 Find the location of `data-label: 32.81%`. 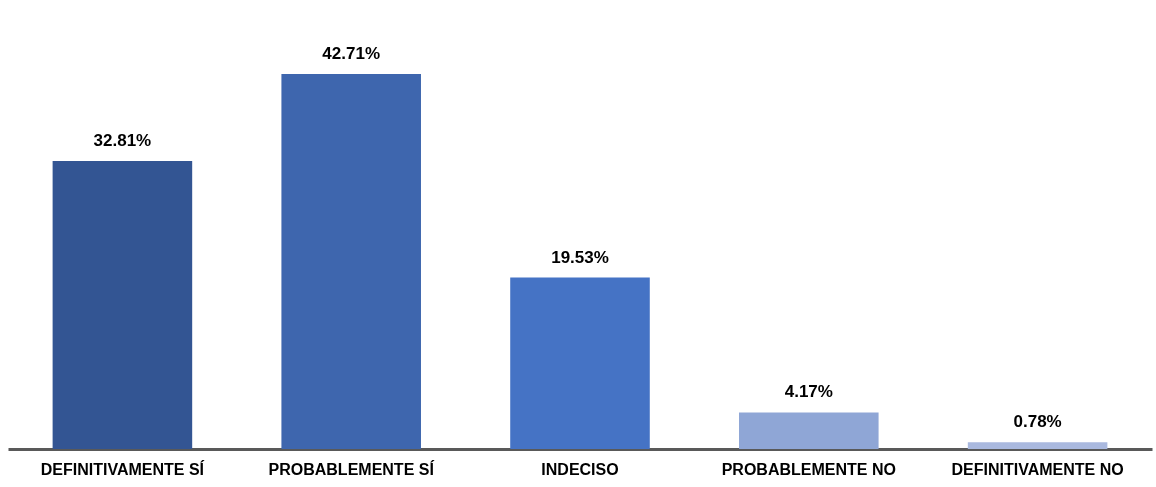

data-label: 32.81% is located at coordinates (122, 140).